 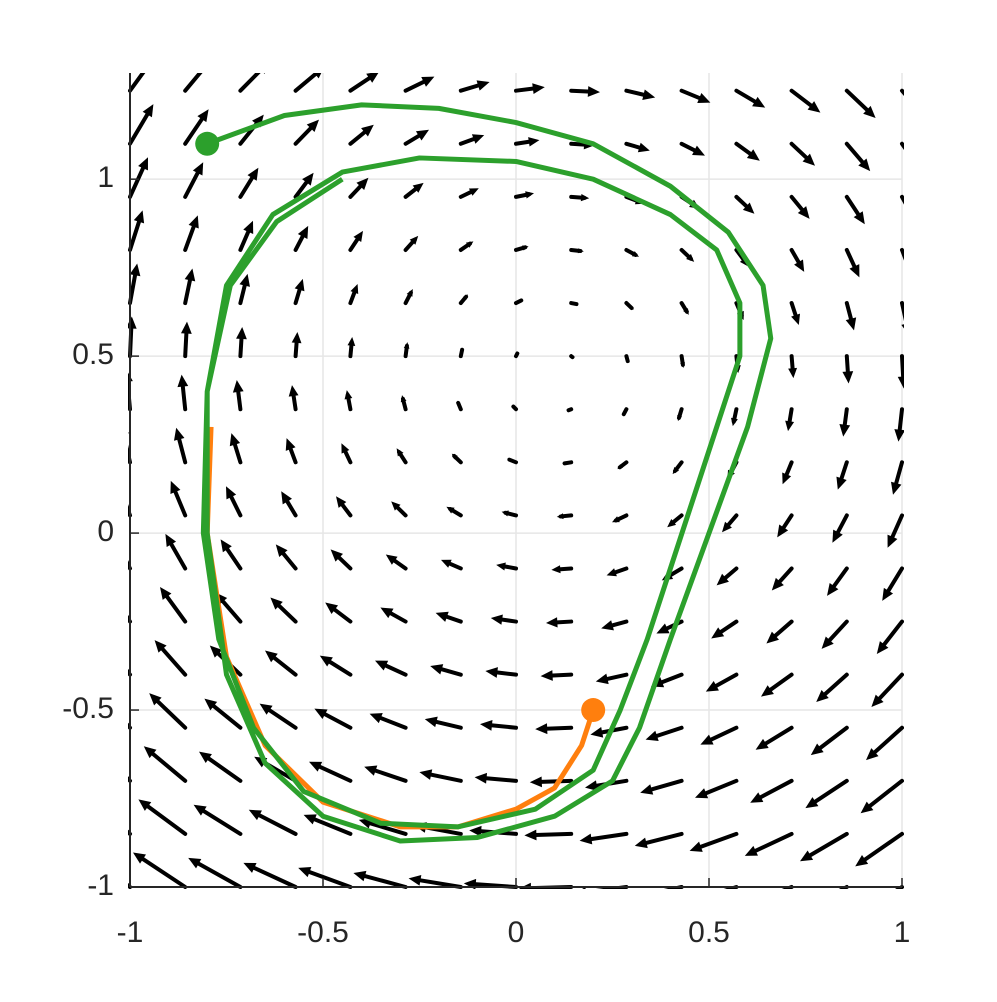 What do you see at coordinates (709, 932) in the screenshot?
I see `x-tick-label: 0.5` at bounding box center [709, 932].